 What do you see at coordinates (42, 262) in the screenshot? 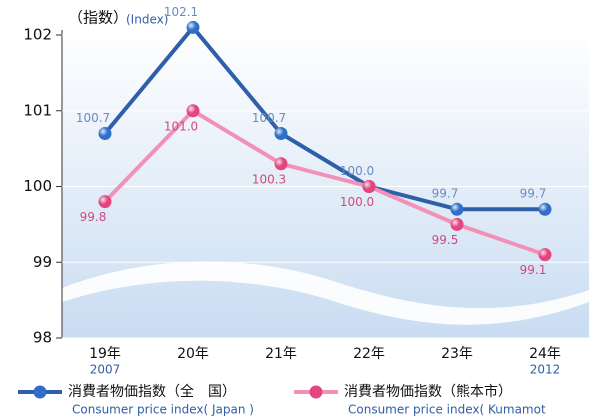
I see `y-tick-label: 99` at bounding box center [42, 262].